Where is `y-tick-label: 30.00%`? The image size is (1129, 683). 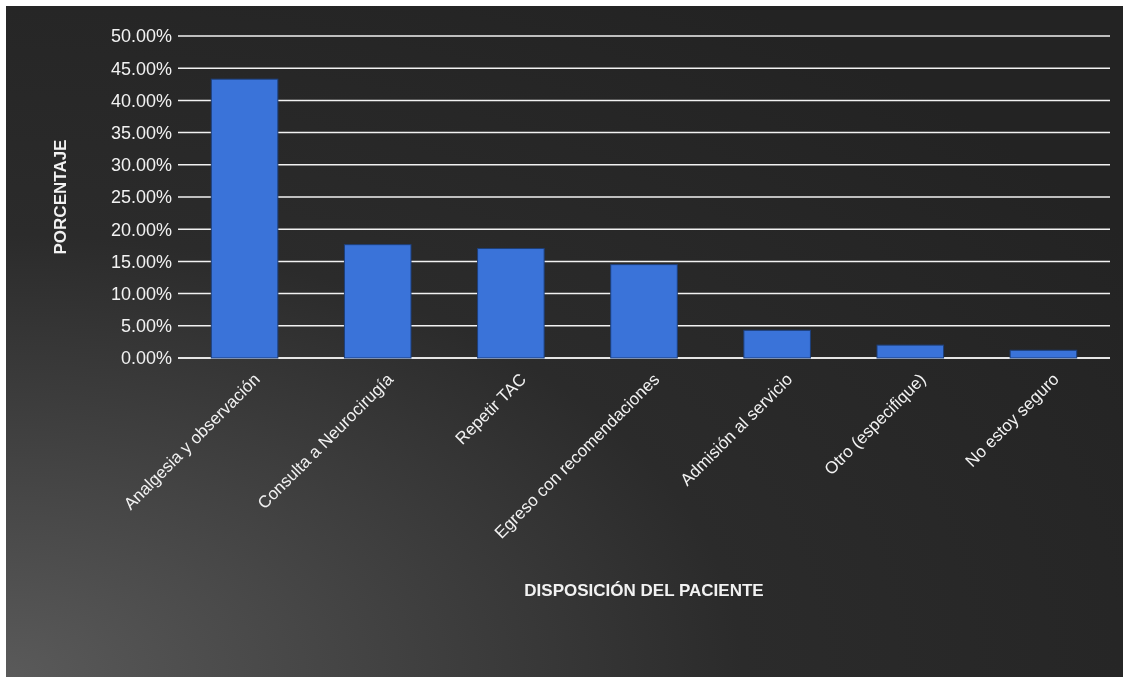
y-tick-label: 30.00% is located at coordinates (141, 165).